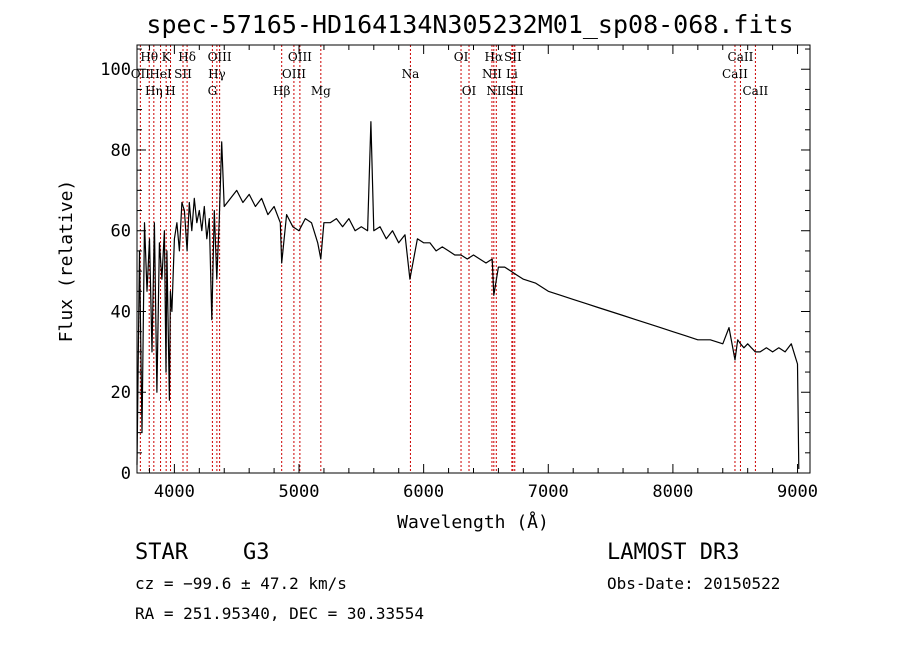 This screenshot has width=900, height=649. Describe the element at coordinates (149, 57) in the screenshot. I see `spectral-line-label: Hθ` at that location.